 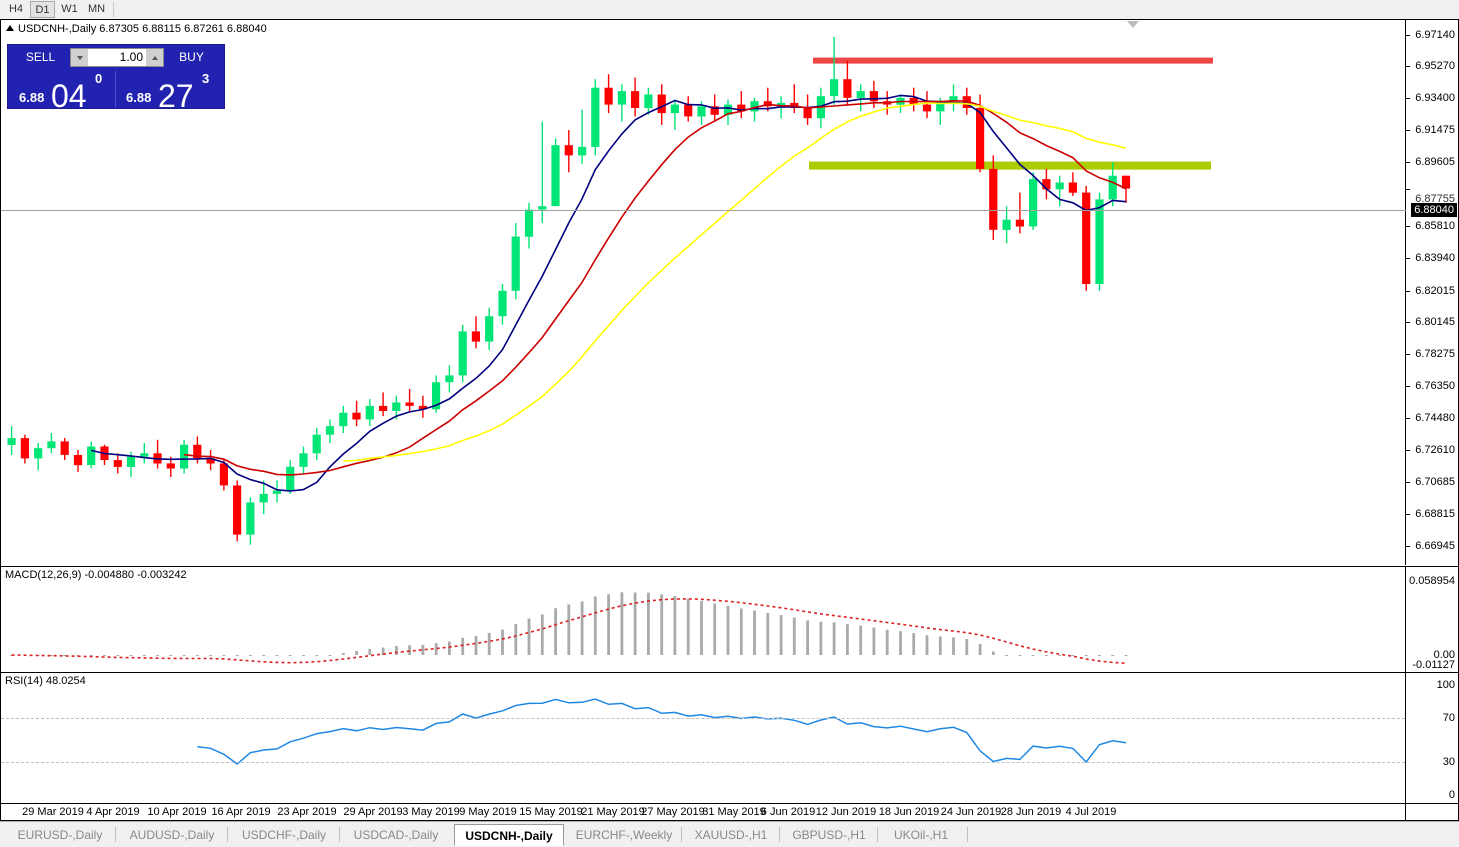 I want to click on one-click-trading-panel: SELL 1.00 BUY 6.88 04 0 6.88 27 3, so click(x=116, y=78).